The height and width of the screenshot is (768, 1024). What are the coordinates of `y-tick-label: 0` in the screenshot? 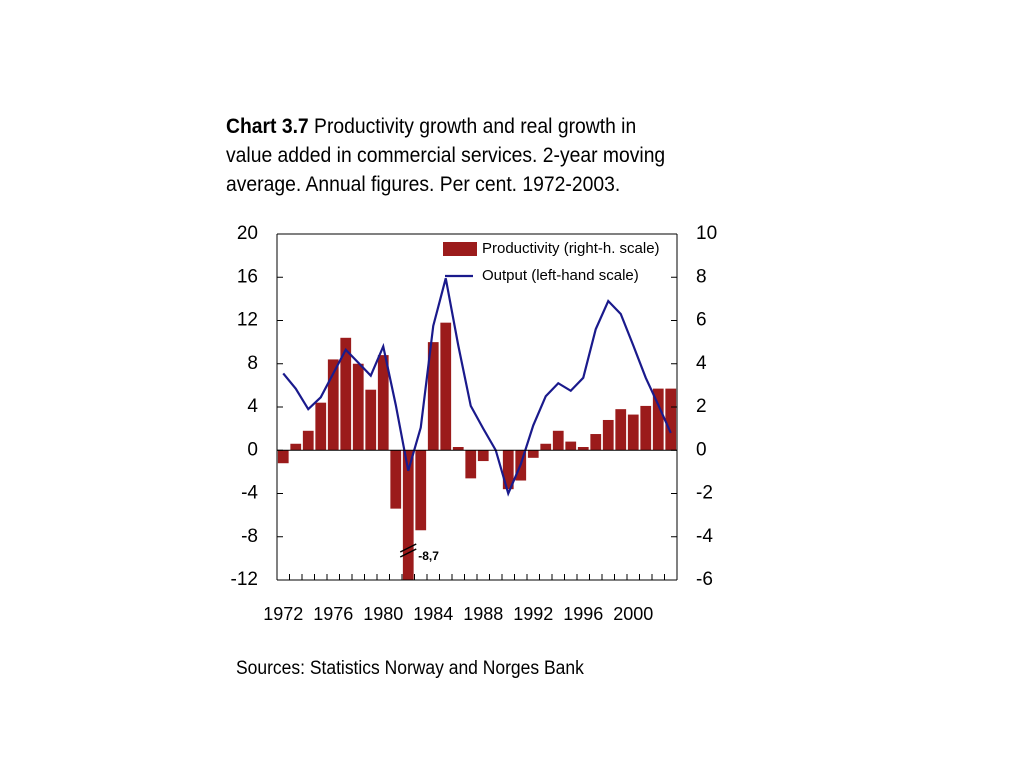 It's located at (252, 449).